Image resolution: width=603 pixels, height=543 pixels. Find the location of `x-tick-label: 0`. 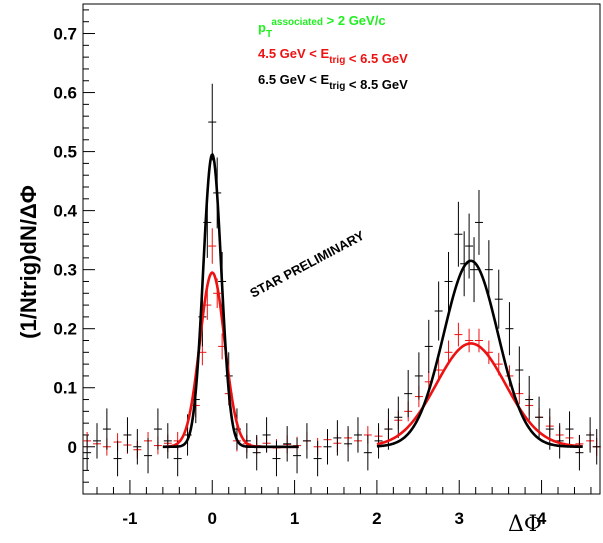

x-tick-label: 0 is located at coordinates (212, 518).